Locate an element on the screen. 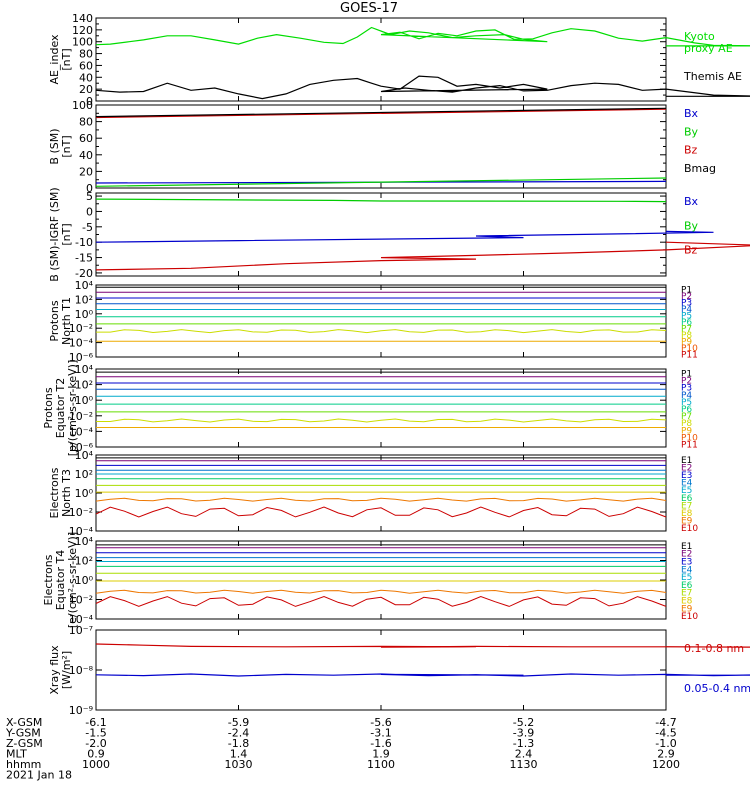  panel-3: -20 -15 -10 -5 0 5 B (SM)-IGRF (SM) [nT] Bx By Bz is located at coordinates (399, 234).